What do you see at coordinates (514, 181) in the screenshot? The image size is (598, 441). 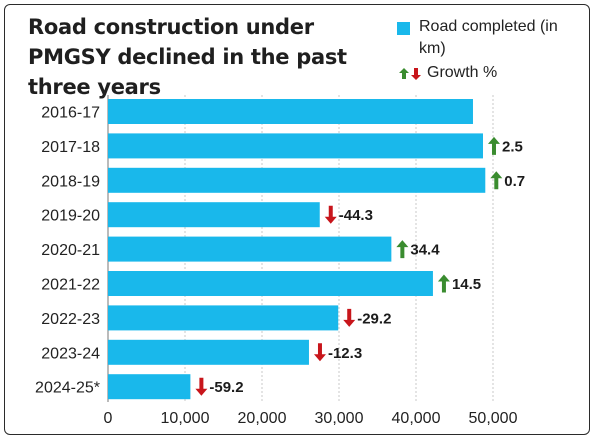 I see `growth-label: 0.7` at bounding box center [514, 181].